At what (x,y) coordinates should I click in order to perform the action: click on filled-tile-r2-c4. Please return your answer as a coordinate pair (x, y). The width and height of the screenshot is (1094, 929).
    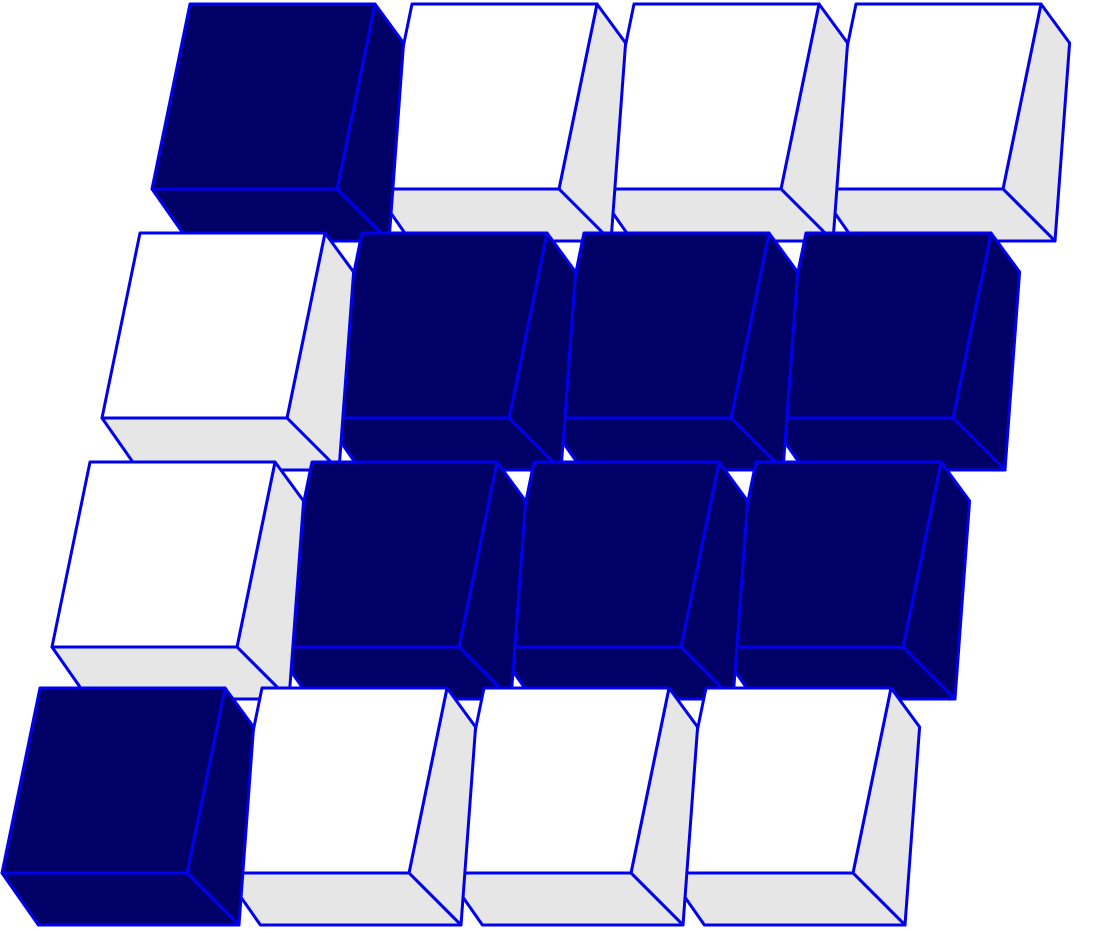
    Looking at the image, I should click on (894, 351).